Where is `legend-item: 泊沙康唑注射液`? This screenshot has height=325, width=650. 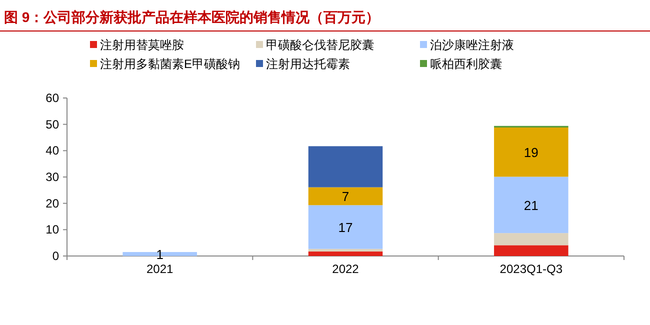
legend-item: 泊沙康唑注射液 is located at coordinates (467, 45).